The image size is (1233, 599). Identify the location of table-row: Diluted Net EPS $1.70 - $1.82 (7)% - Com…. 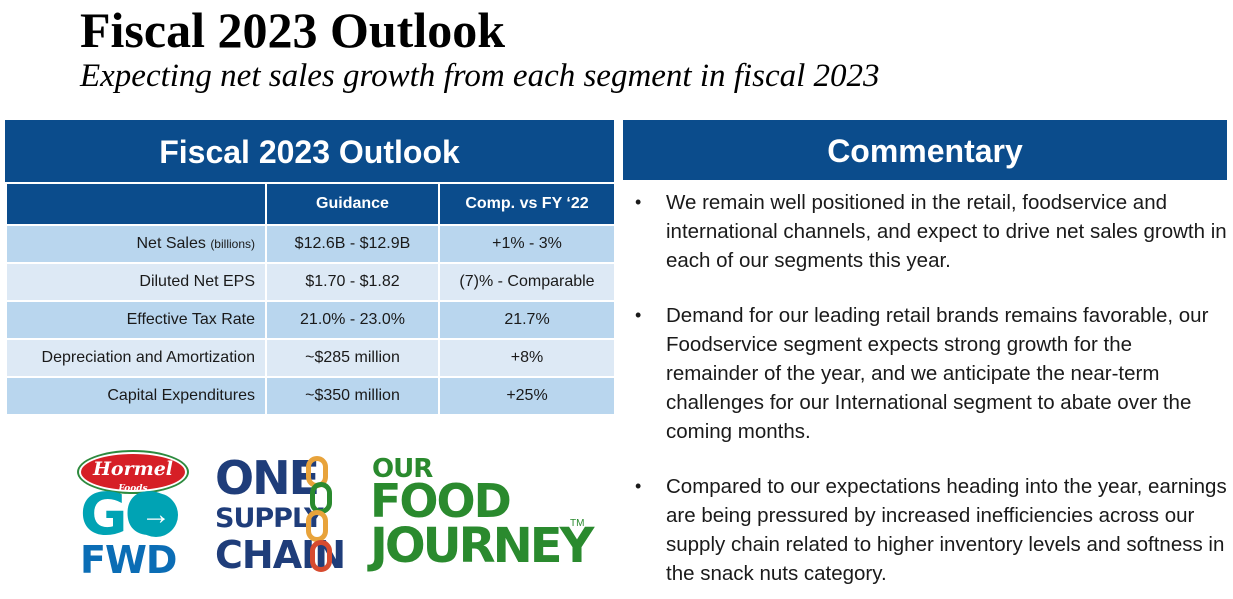
(310, 282).